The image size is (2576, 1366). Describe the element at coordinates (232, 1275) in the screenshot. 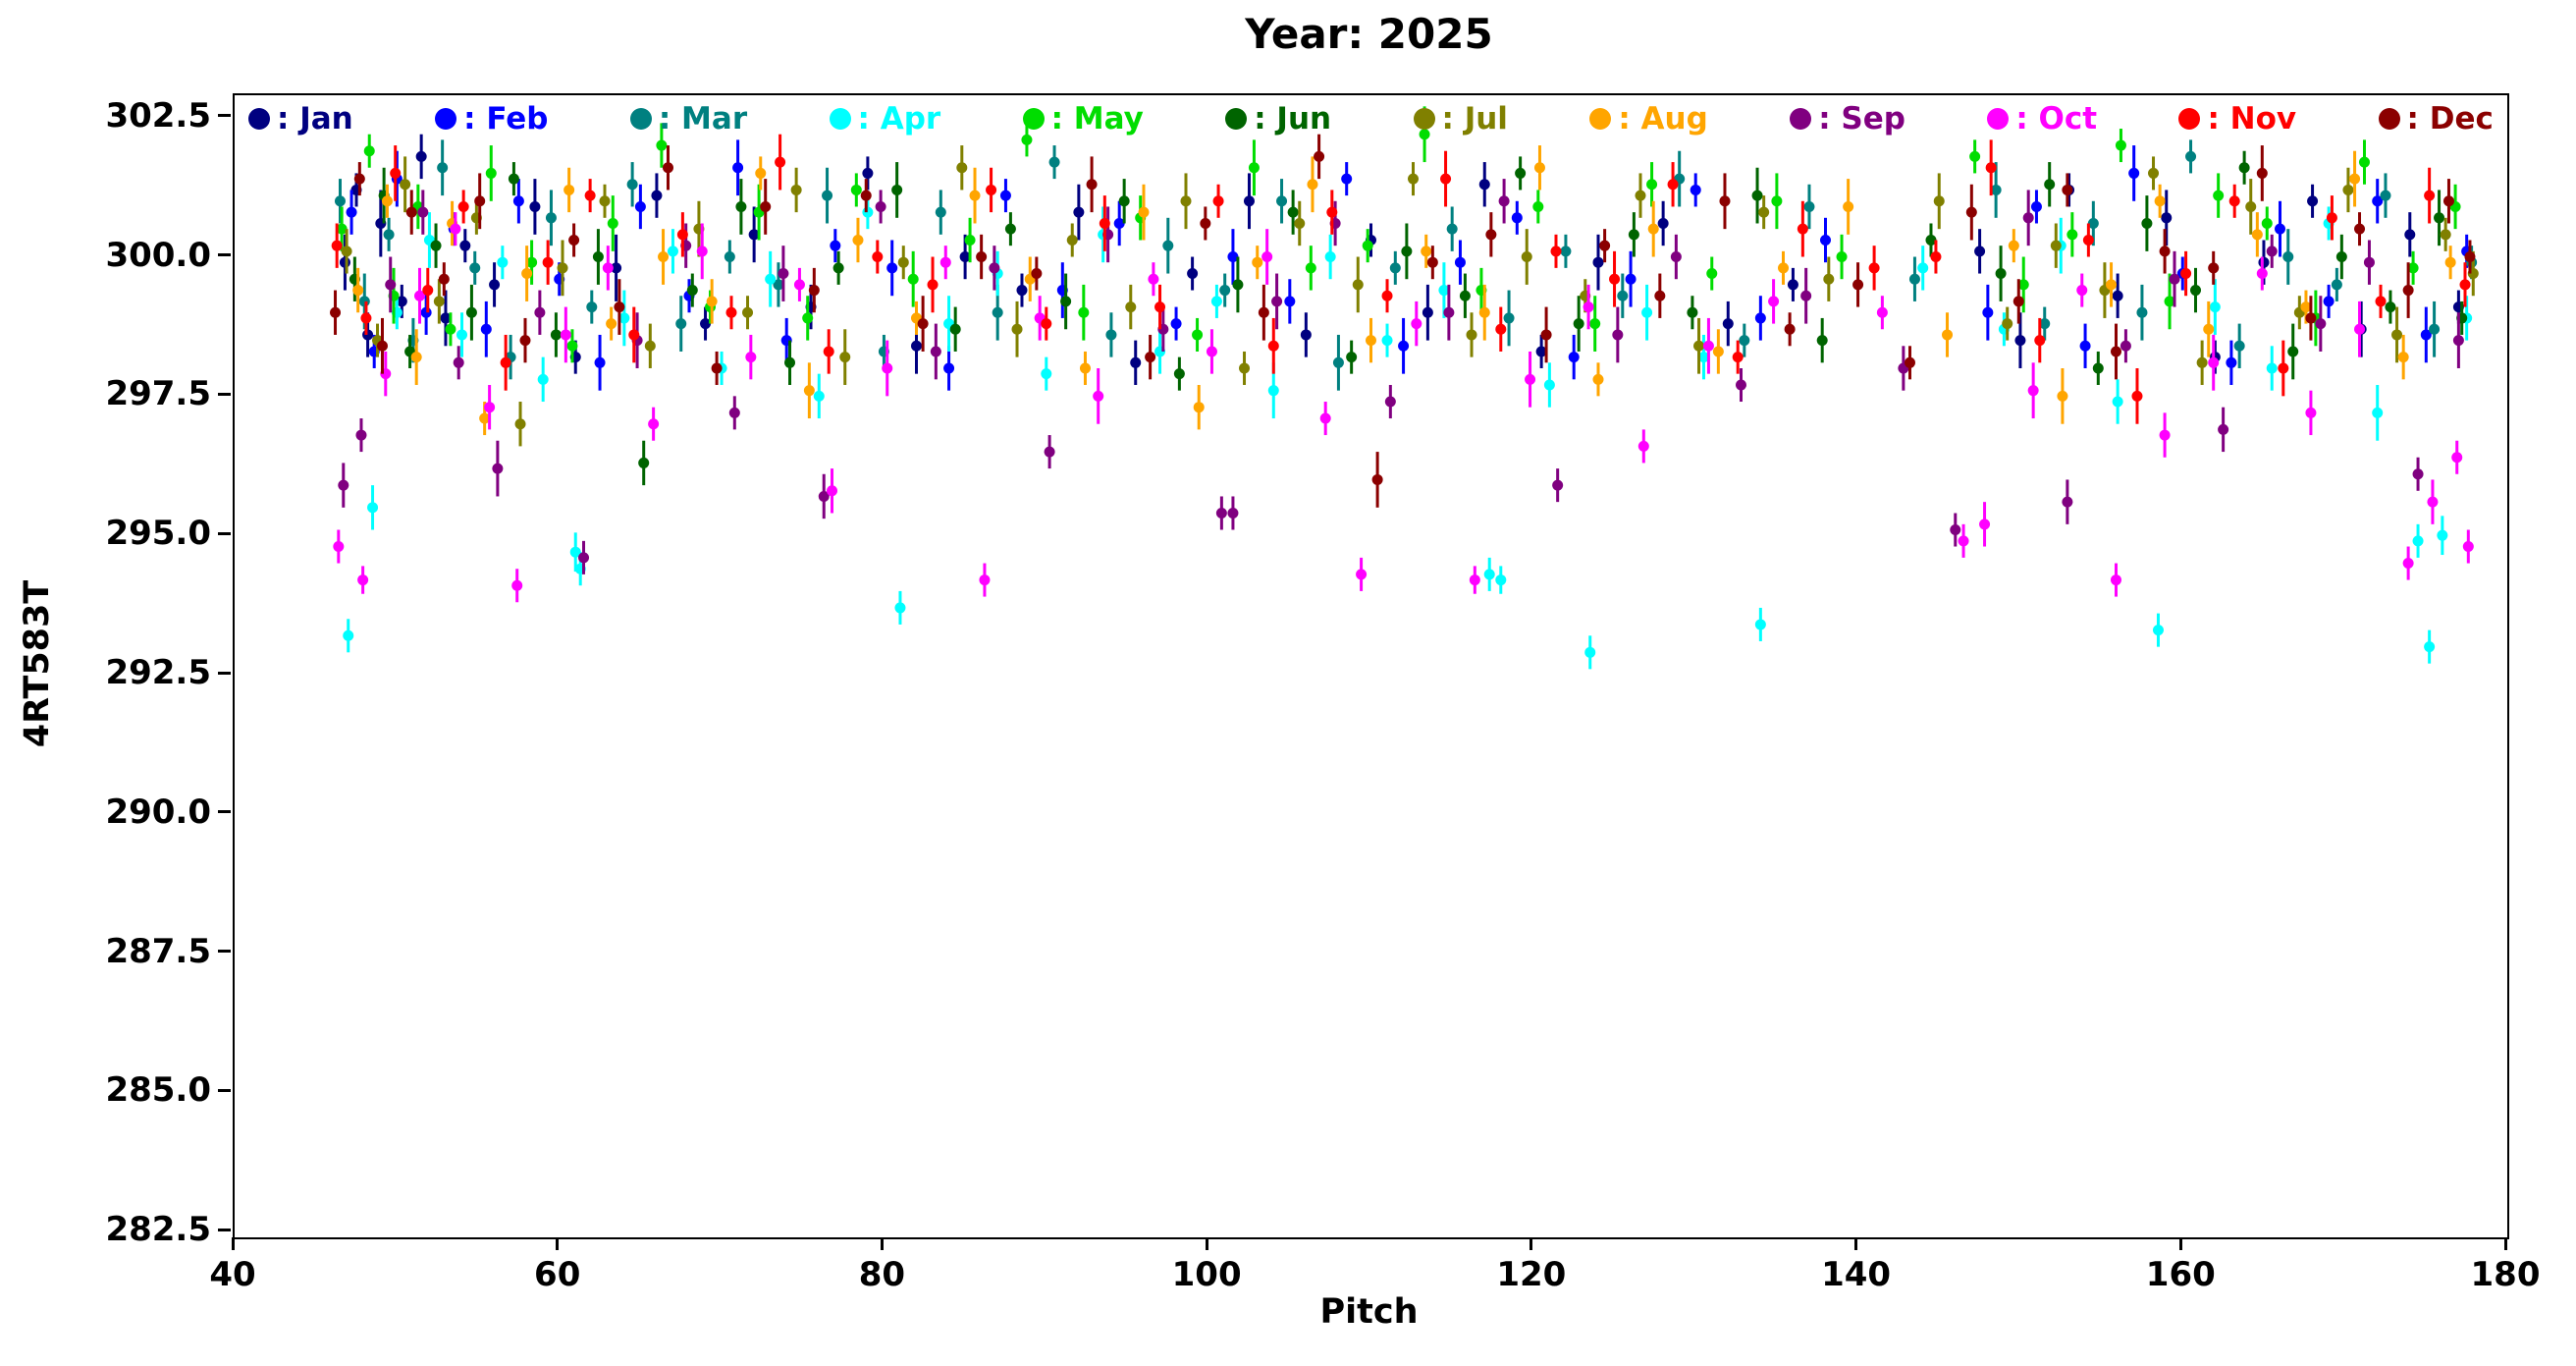

I see `x-tick-label: 40` at that location.